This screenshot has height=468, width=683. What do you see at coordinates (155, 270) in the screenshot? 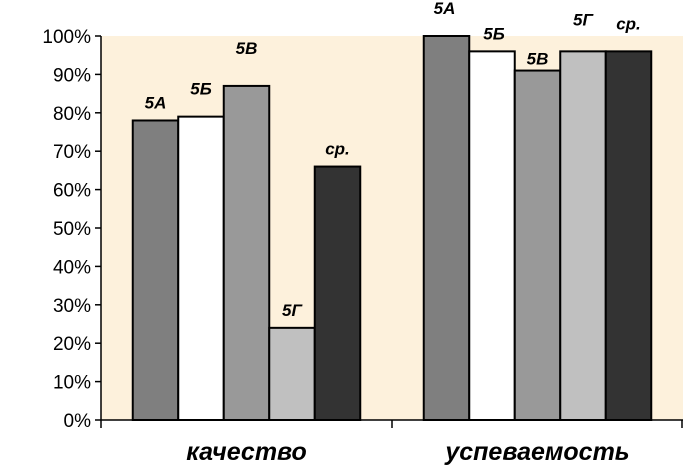
I see `bar-5А-качество` at bounding box center [155, 270].